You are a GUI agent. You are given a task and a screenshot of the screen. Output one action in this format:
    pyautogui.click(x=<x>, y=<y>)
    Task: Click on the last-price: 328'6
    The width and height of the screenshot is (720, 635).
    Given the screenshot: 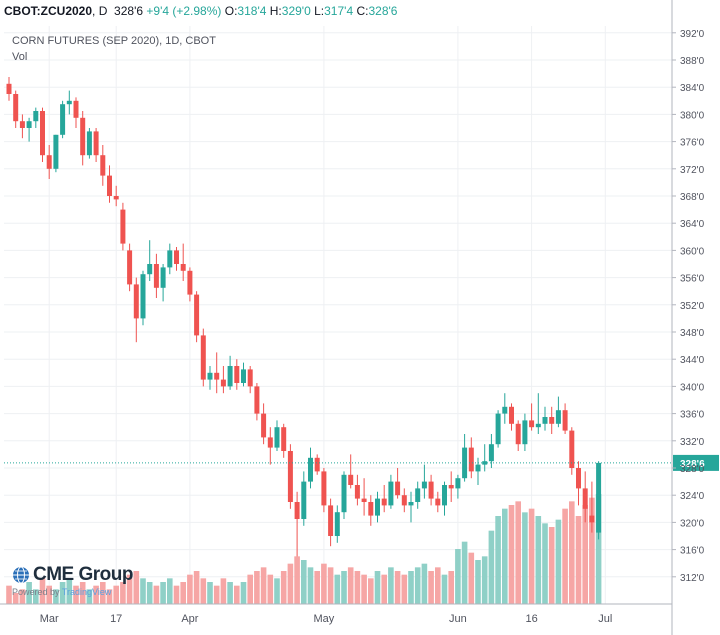 What is the action you would take?
    pyautogui.click(x=129, y=11)
    